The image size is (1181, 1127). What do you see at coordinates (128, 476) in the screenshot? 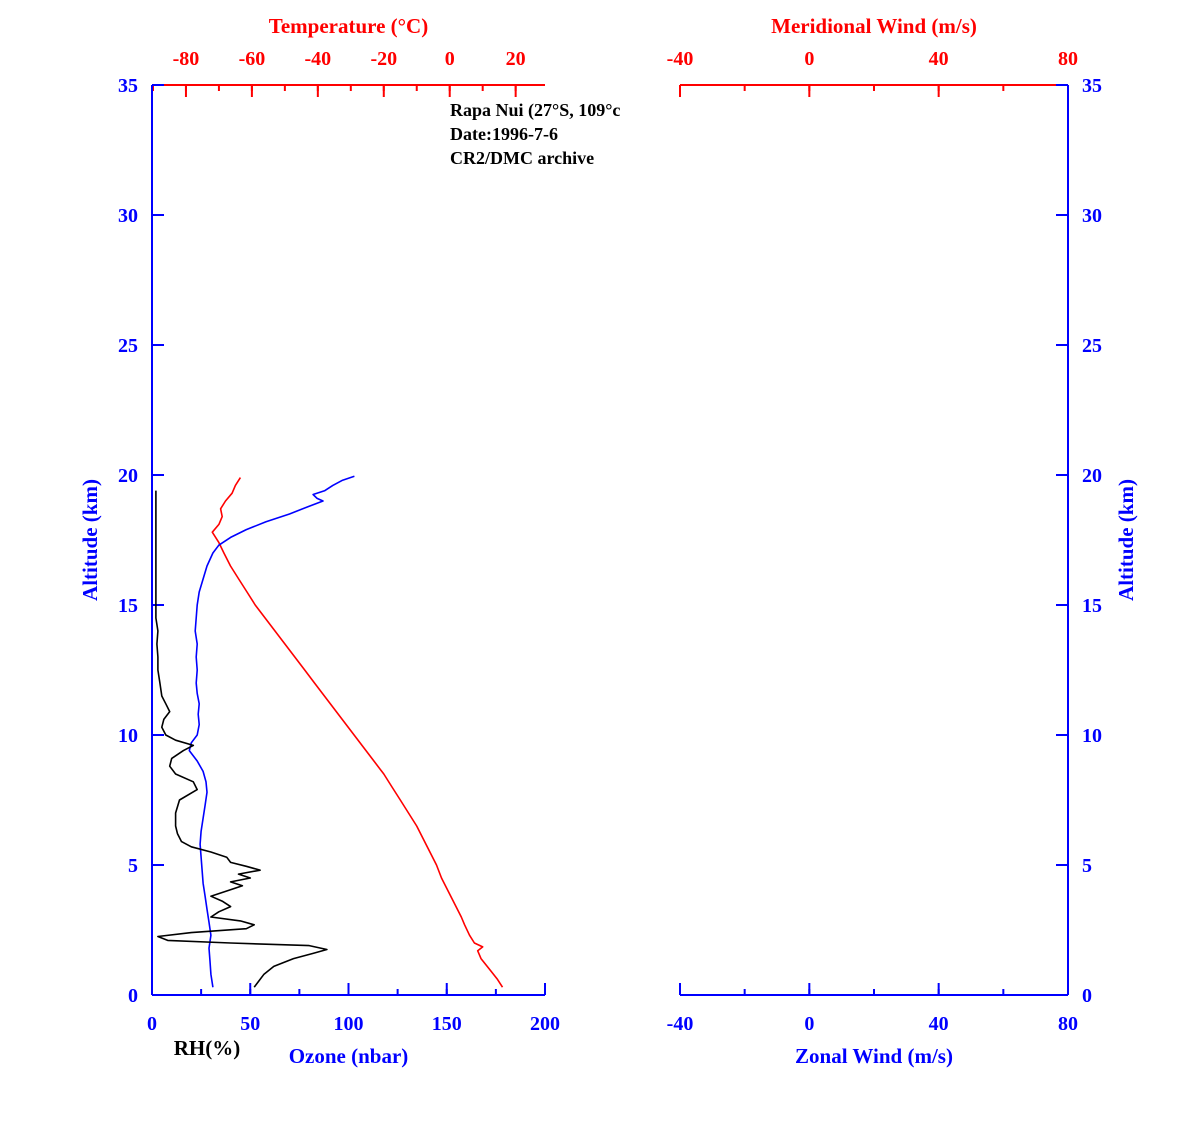
I see `left-axis-tick-label: 20` at bounding box center [128, 476].